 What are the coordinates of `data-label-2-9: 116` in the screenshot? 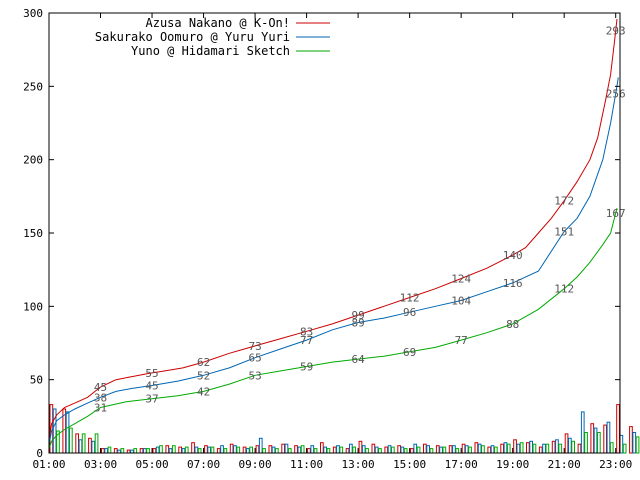 It's located at (513, 283).